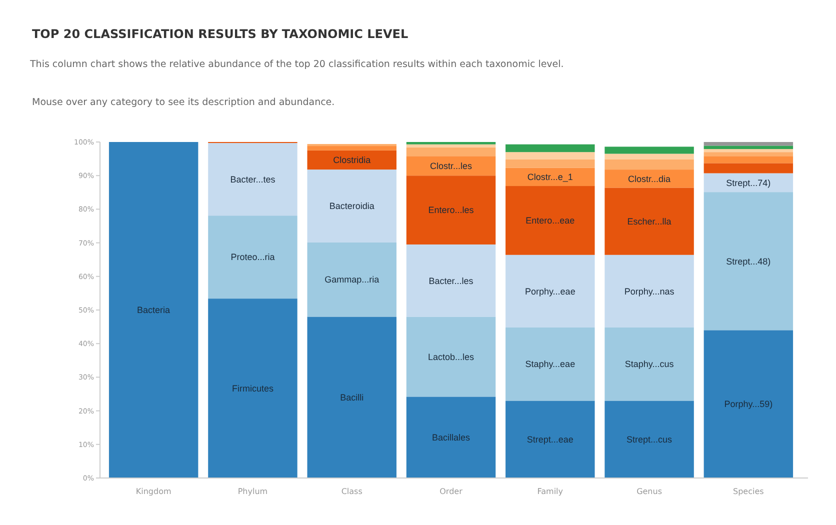 The width and height of the screenshot is (836, 525). I want to click on series-label: Staphy...cus, so click(649, 364).